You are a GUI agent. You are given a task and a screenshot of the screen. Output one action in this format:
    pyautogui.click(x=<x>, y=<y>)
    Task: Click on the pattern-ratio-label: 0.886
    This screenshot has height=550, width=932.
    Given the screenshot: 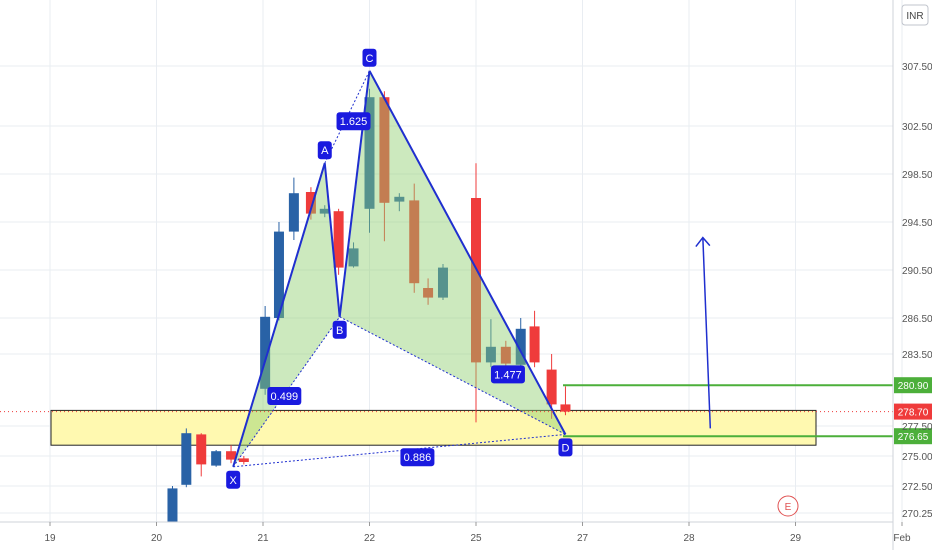 What is the action you would take?
    pyautogui.click(x=418, y=458)
    